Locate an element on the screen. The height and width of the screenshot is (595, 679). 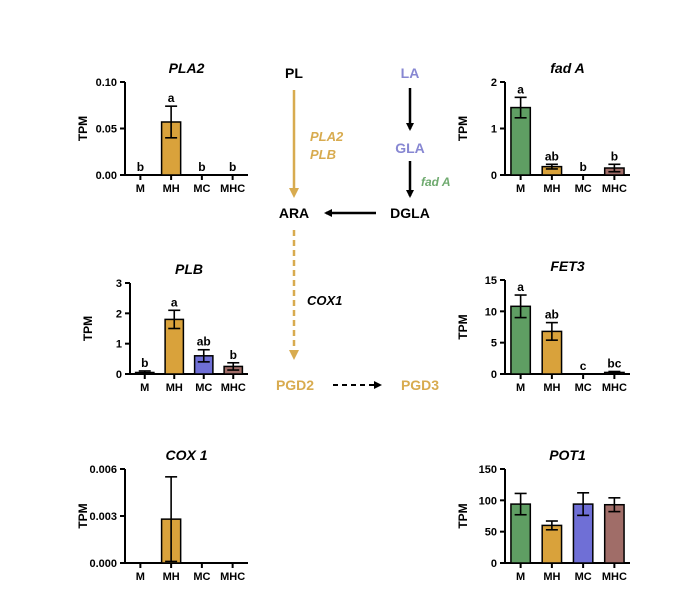
y-tick-label: 5 is located at coordinates (494, 344).